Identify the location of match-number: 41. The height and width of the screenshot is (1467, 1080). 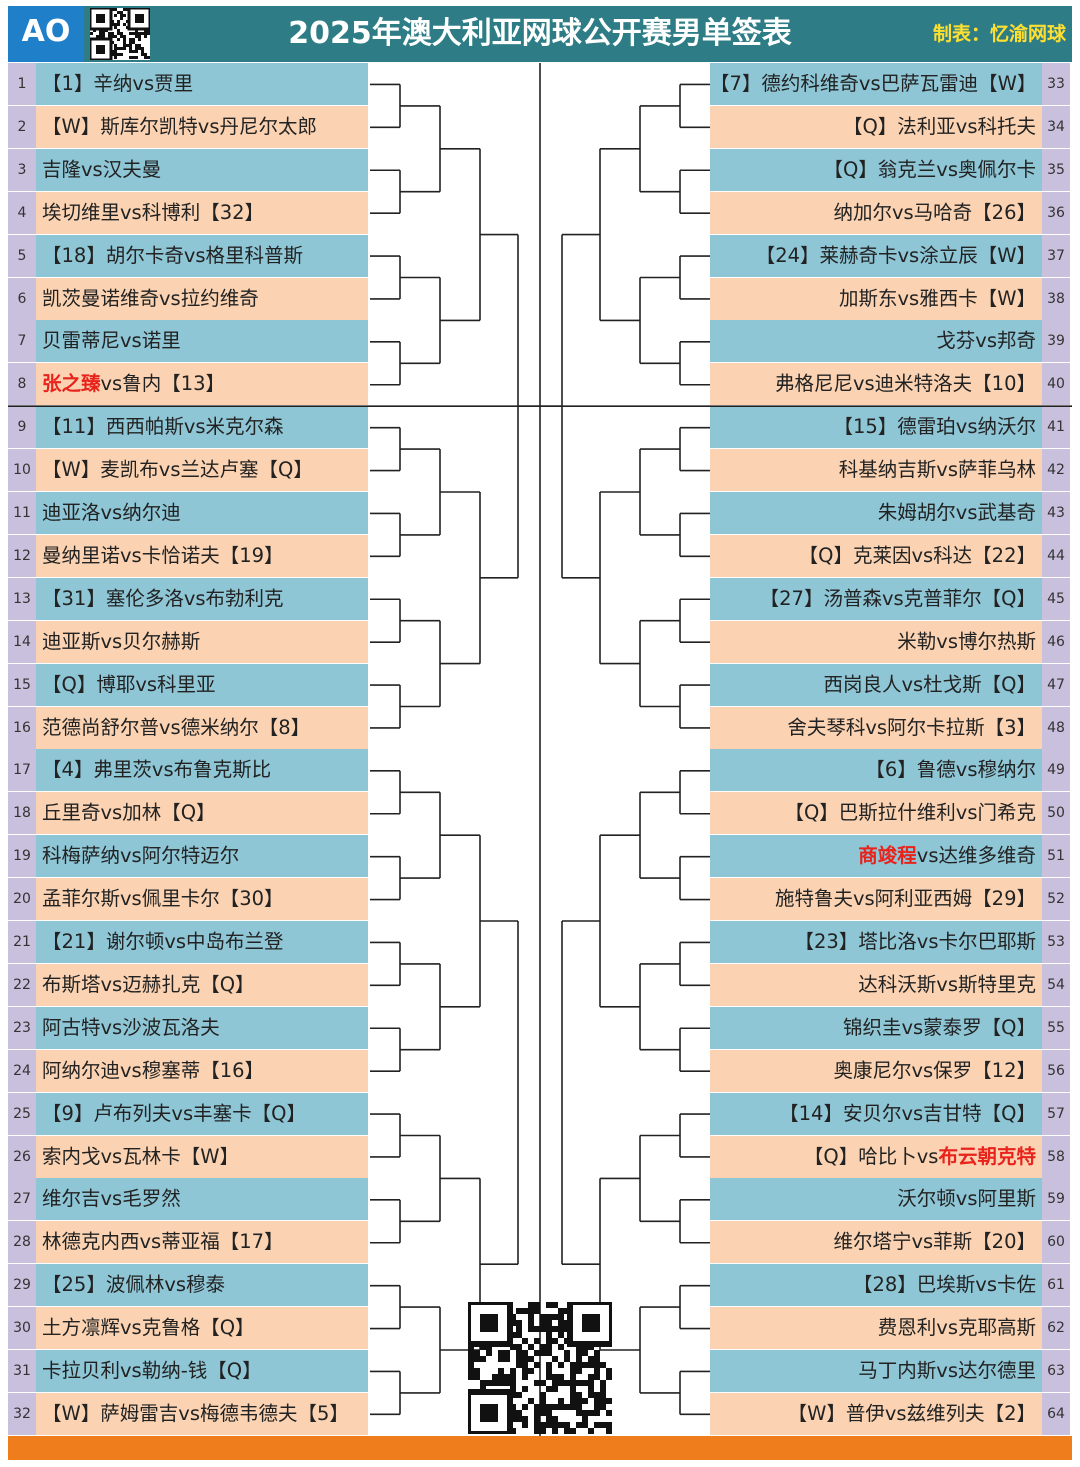
(1056, 427).